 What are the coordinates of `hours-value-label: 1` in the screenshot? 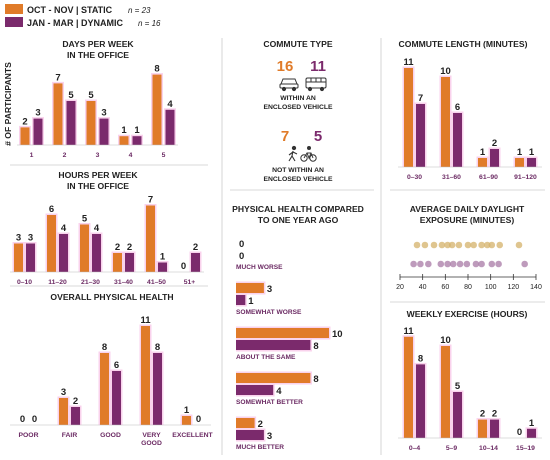 It's located at (163, 257).